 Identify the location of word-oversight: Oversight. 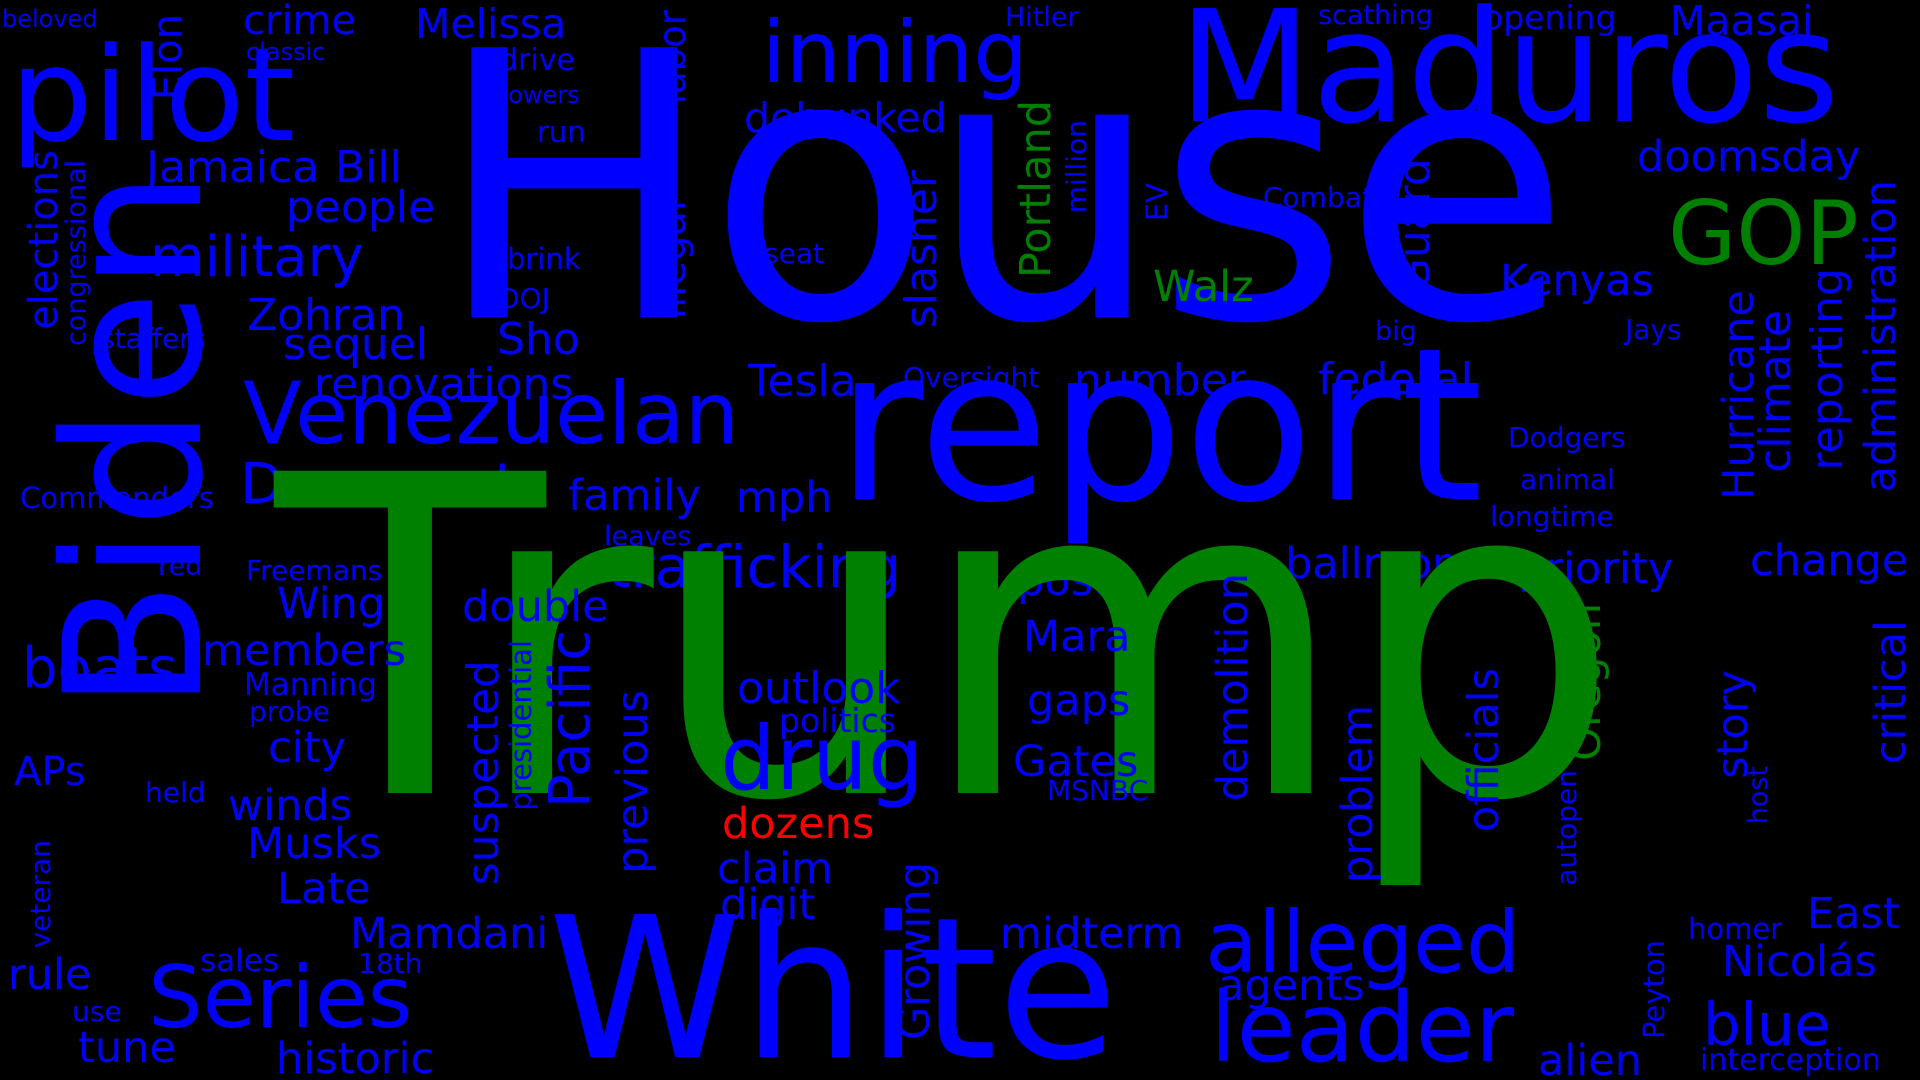
(971, 377).